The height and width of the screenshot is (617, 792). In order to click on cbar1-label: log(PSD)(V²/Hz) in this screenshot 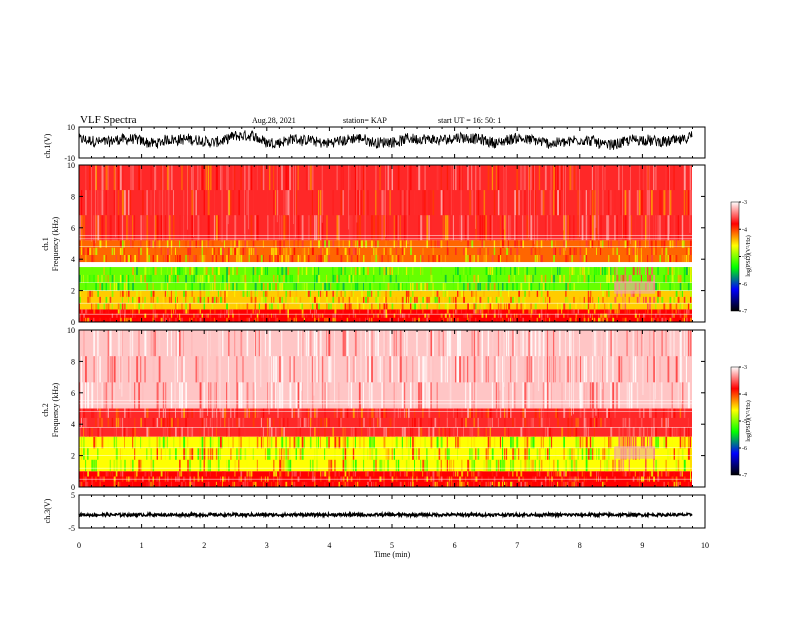, I will do `click(748, 255)`.